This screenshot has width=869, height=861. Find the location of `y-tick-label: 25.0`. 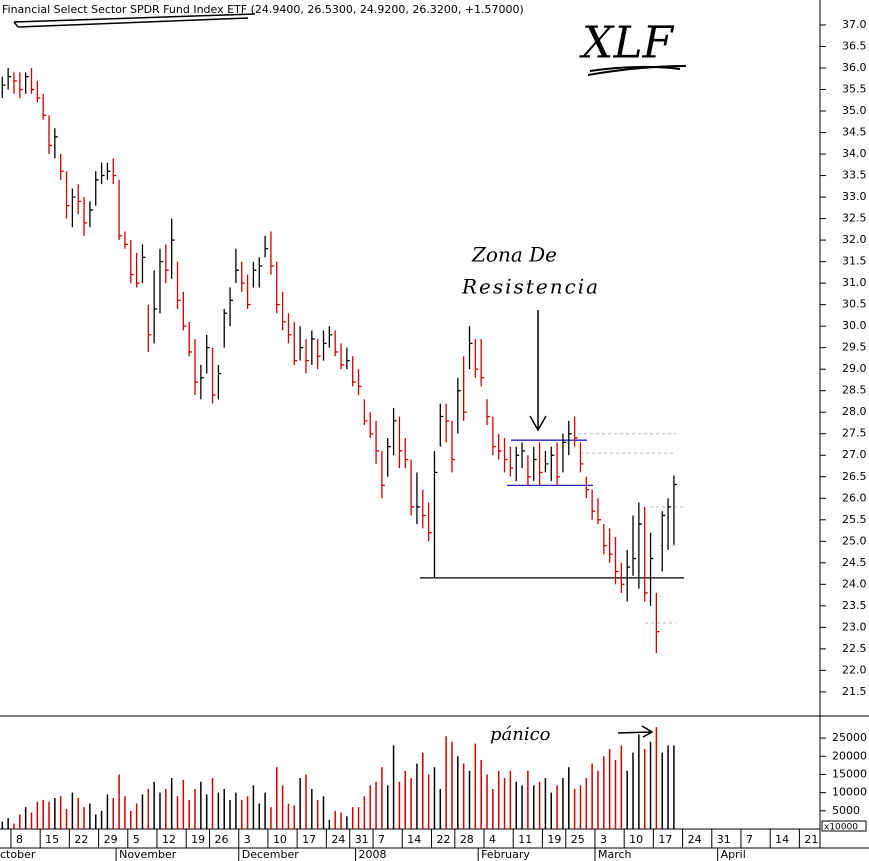

y-tick-label: 25.0 is located at coordinates (854, 540).